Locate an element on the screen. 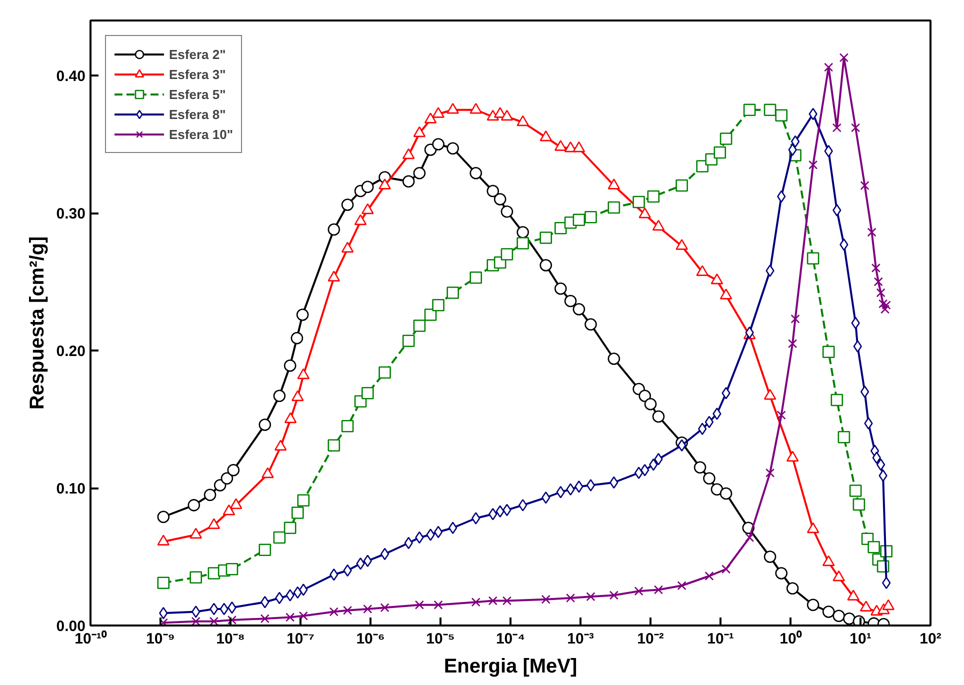 This screenshot has height=685, width=964. y-tick-label: 0.20 is located at coordinates (71, 351).